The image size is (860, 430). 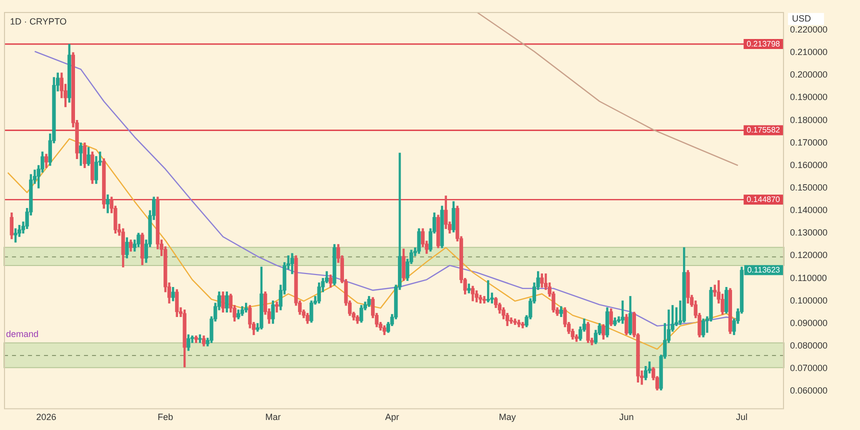 I want to click on x-tick-label: Mar, so click(x=273, y=417).